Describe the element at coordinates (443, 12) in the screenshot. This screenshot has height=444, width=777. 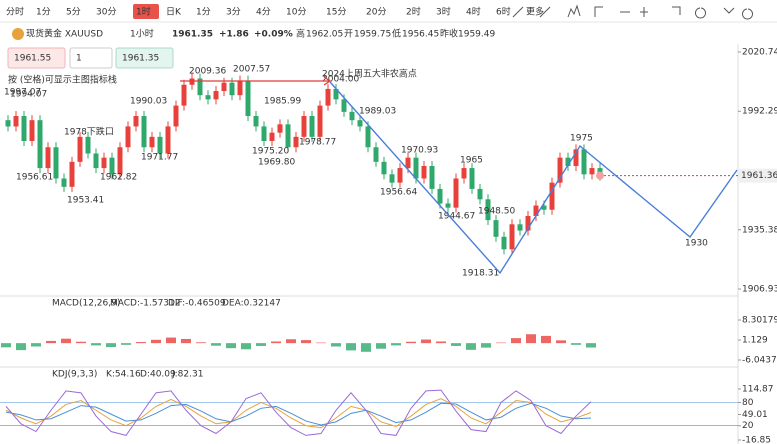
I see `toolbar-item: 3时` at that location.